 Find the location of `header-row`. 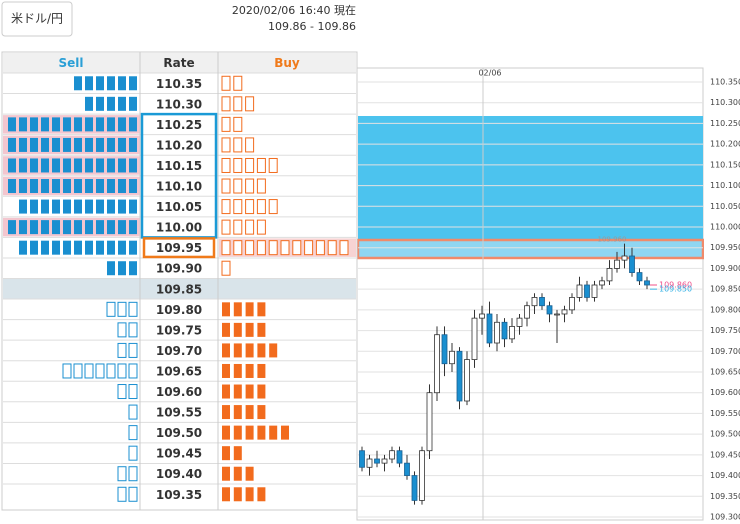

header-row is located at coordinates (179, 63).